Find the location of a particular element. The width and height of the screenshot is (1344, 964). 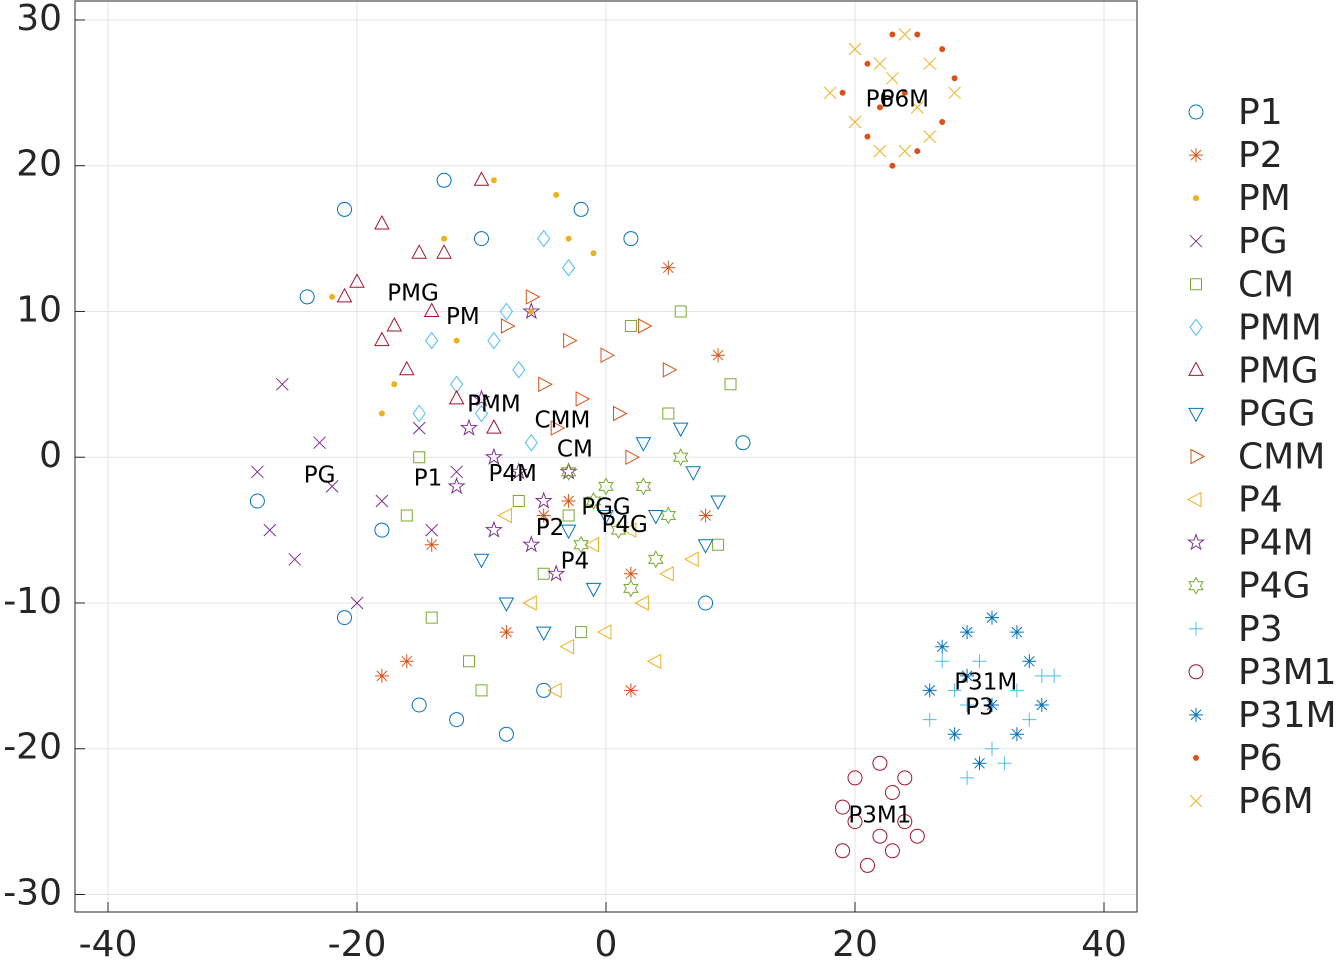

legend-label: P3M1 is located at coordinates (1287, 672).